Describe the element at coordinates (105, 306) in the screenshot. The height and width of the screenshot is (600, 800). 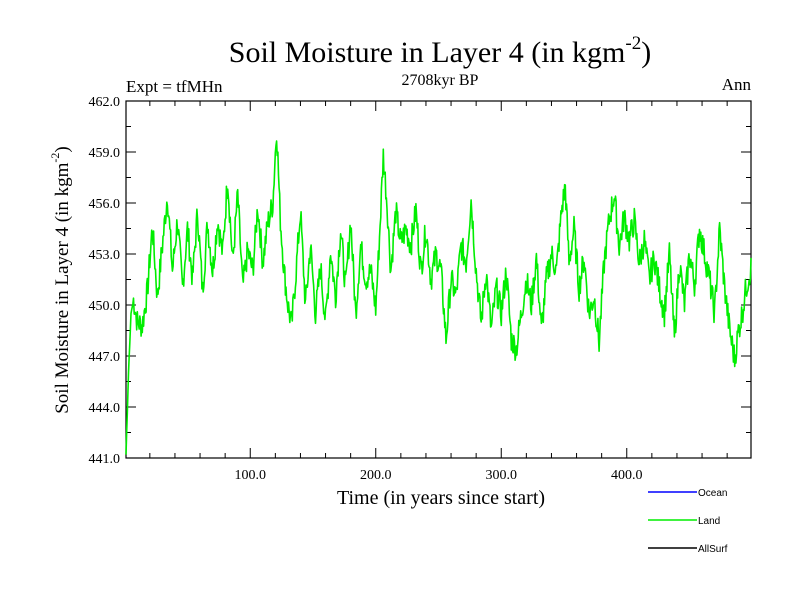
I see `y-tick-label: 450.0` at that location.